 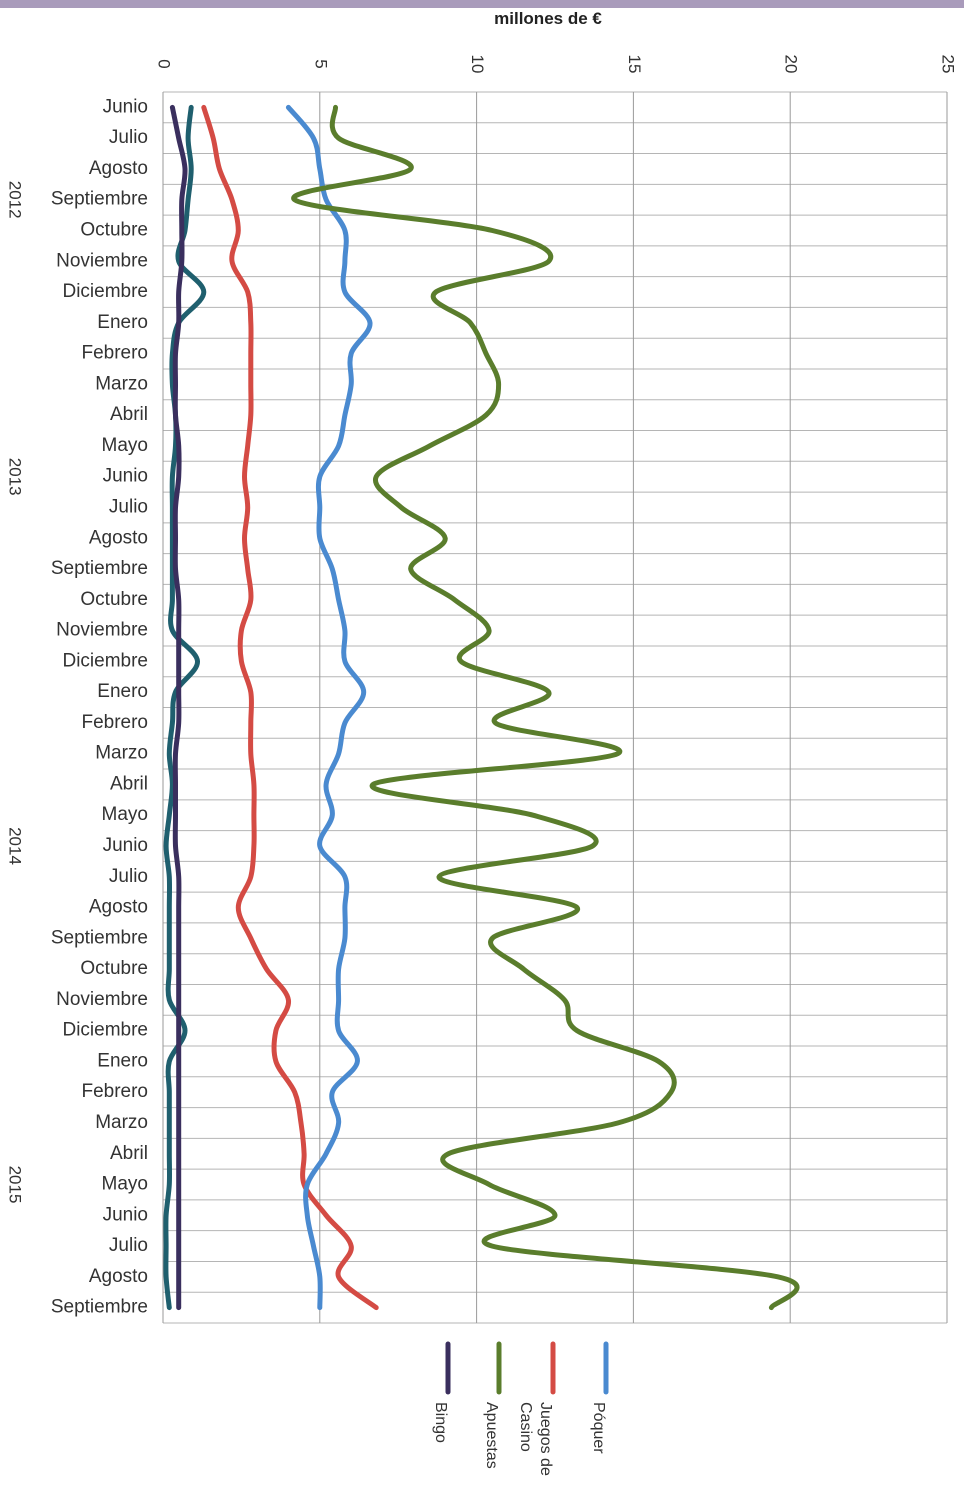 What do you see at coordinates (164, 63) in the screenshot?
I see `x-tick-label: 0` at bounding box center [164, 63].